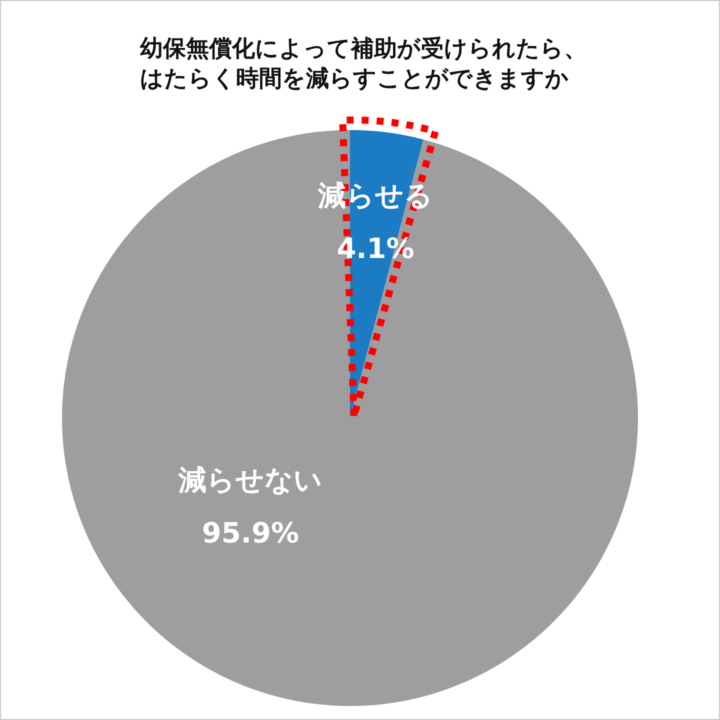  I want to click on slice-label: 減らせない, so click(249, 479).